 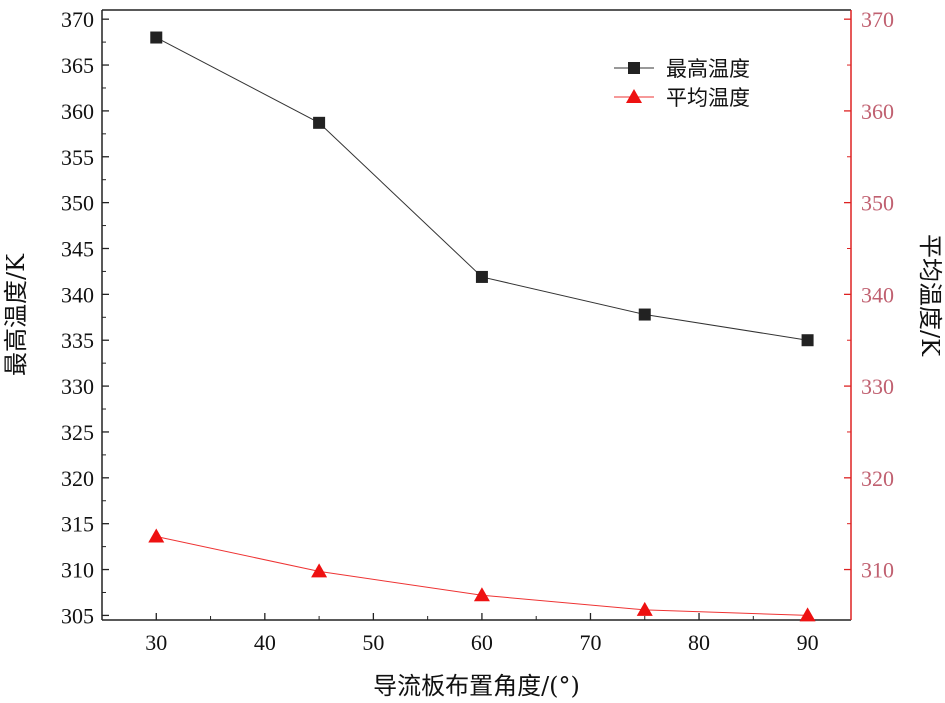 What do you see at coordinates (634, 68) in the screenshot?
I see `legend-marker-max-temp` at bounding box center [634, 68].